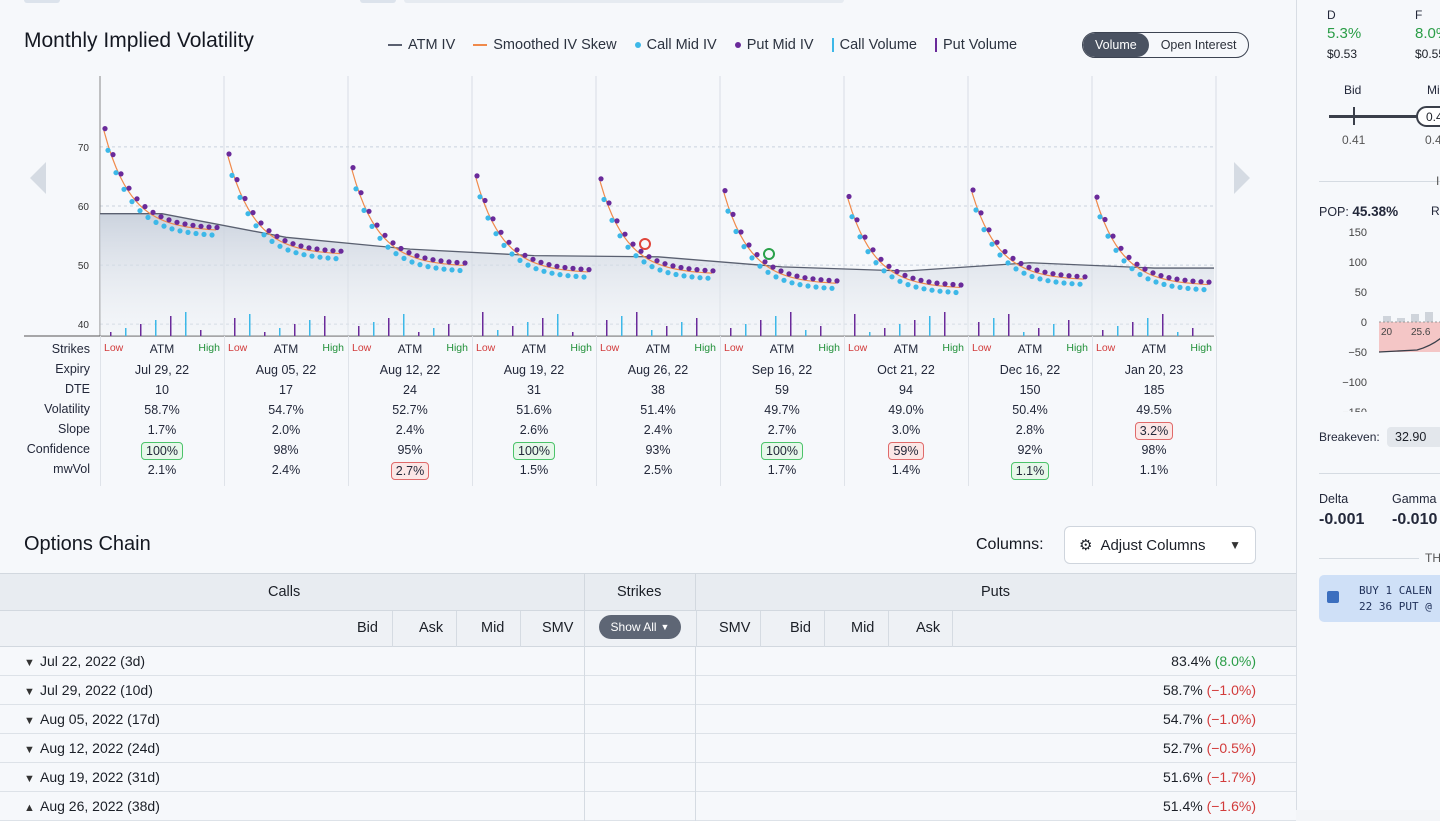 Image resolution: width=1440 pixels, height=821 pixels. Describe the element at coordinates (1333, 597) in the screenshot. I see `copy-icon` at that location.